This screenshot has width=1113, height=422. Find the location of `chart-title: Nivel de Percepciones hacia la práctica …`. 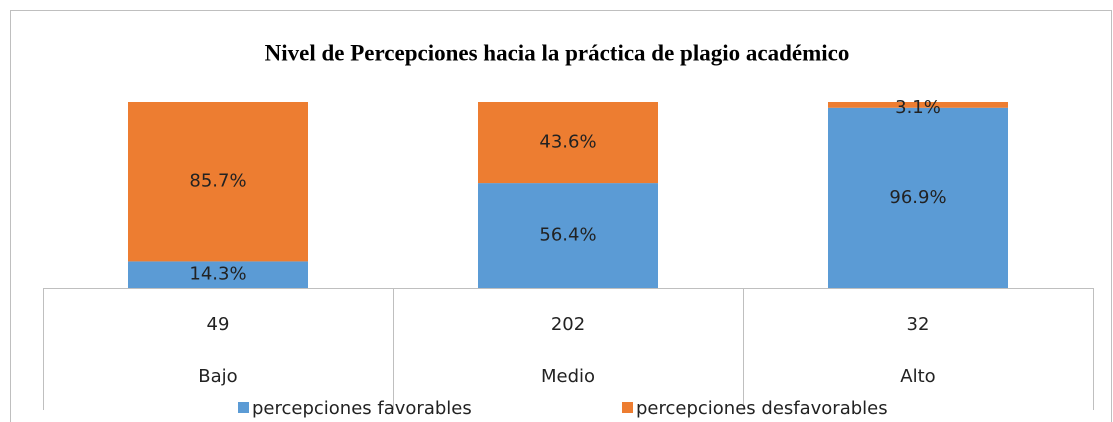

chart-title: Nivel de Percepciones hacia la práctica … is located at coordinates (557, 52).